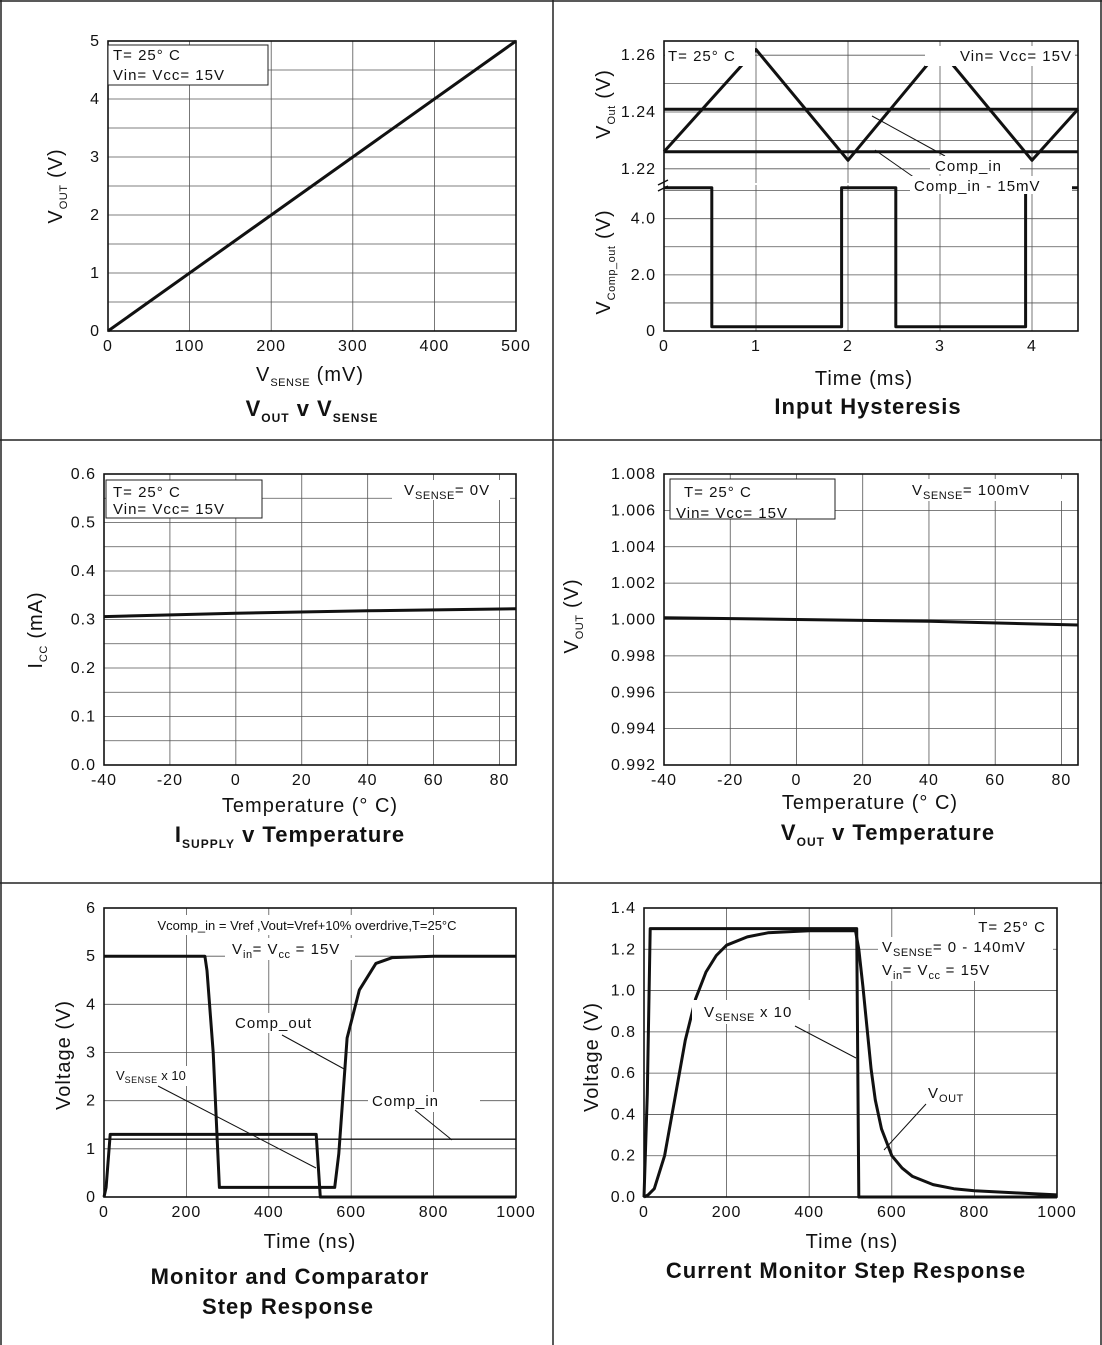 This screenshot has width=1102, height=1345. I want to click on y-tick-label: 5, so click(91, 956).